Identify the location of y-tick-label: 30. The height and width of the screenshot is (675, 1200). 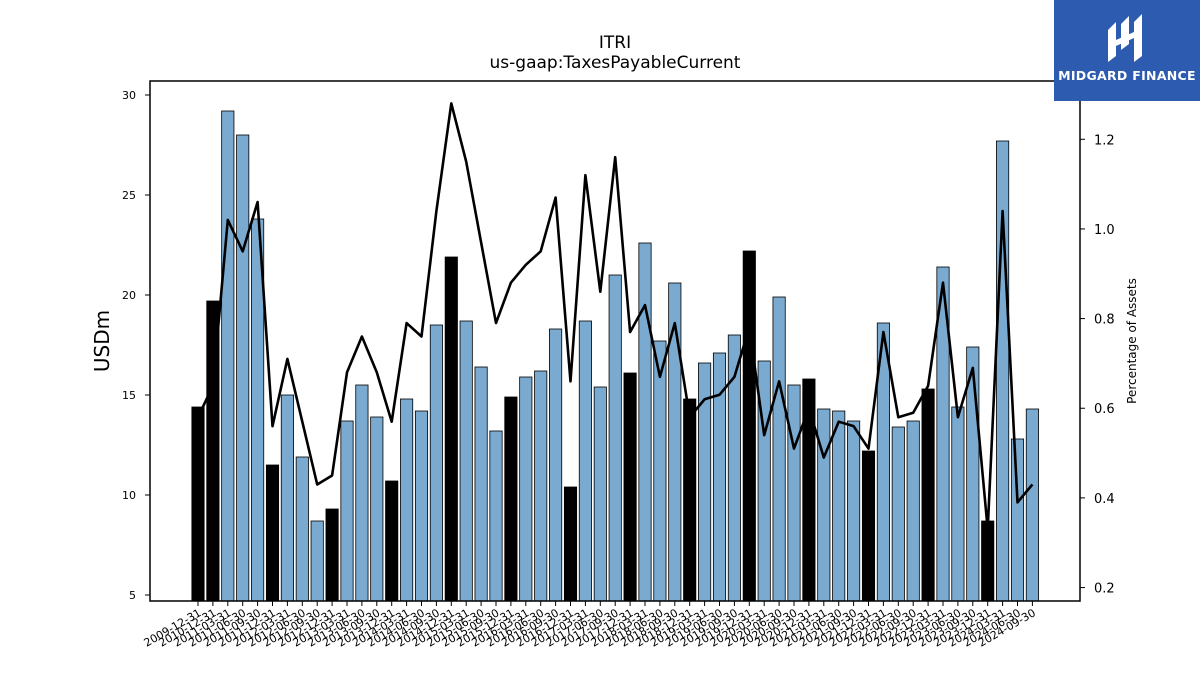
(129, 95).